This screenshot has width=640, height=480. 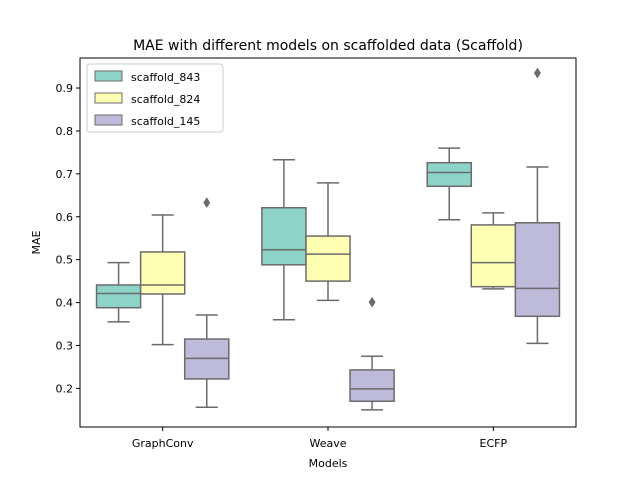 I want to click on box-scaffold_843-ECFP, so click(x=449, y=184).